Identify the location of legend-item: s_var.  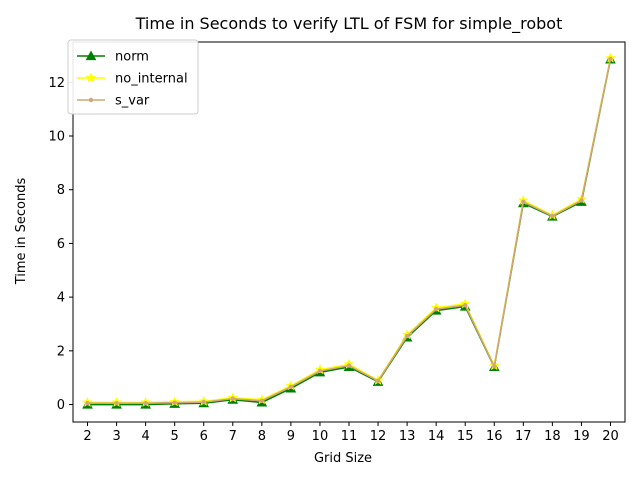
(113, 101).